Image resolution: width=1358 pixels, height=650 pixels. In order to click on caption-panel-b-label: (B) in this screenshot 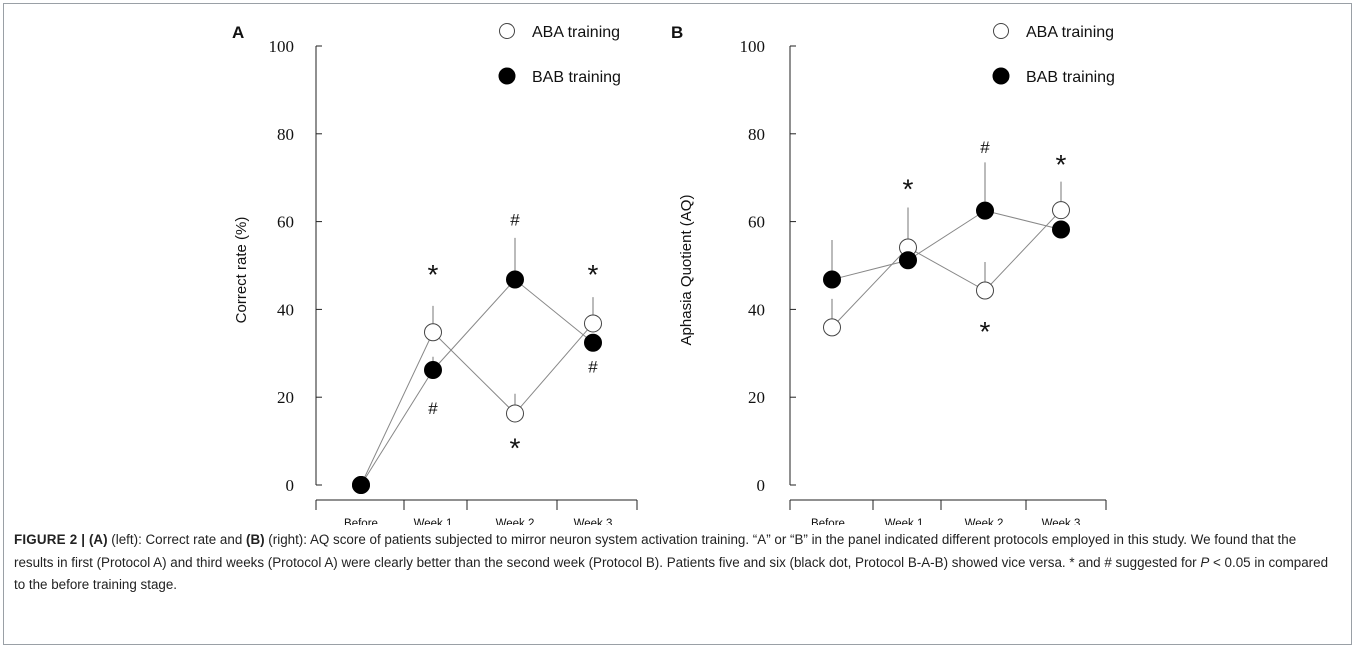, I will do `click(255, 539)`.